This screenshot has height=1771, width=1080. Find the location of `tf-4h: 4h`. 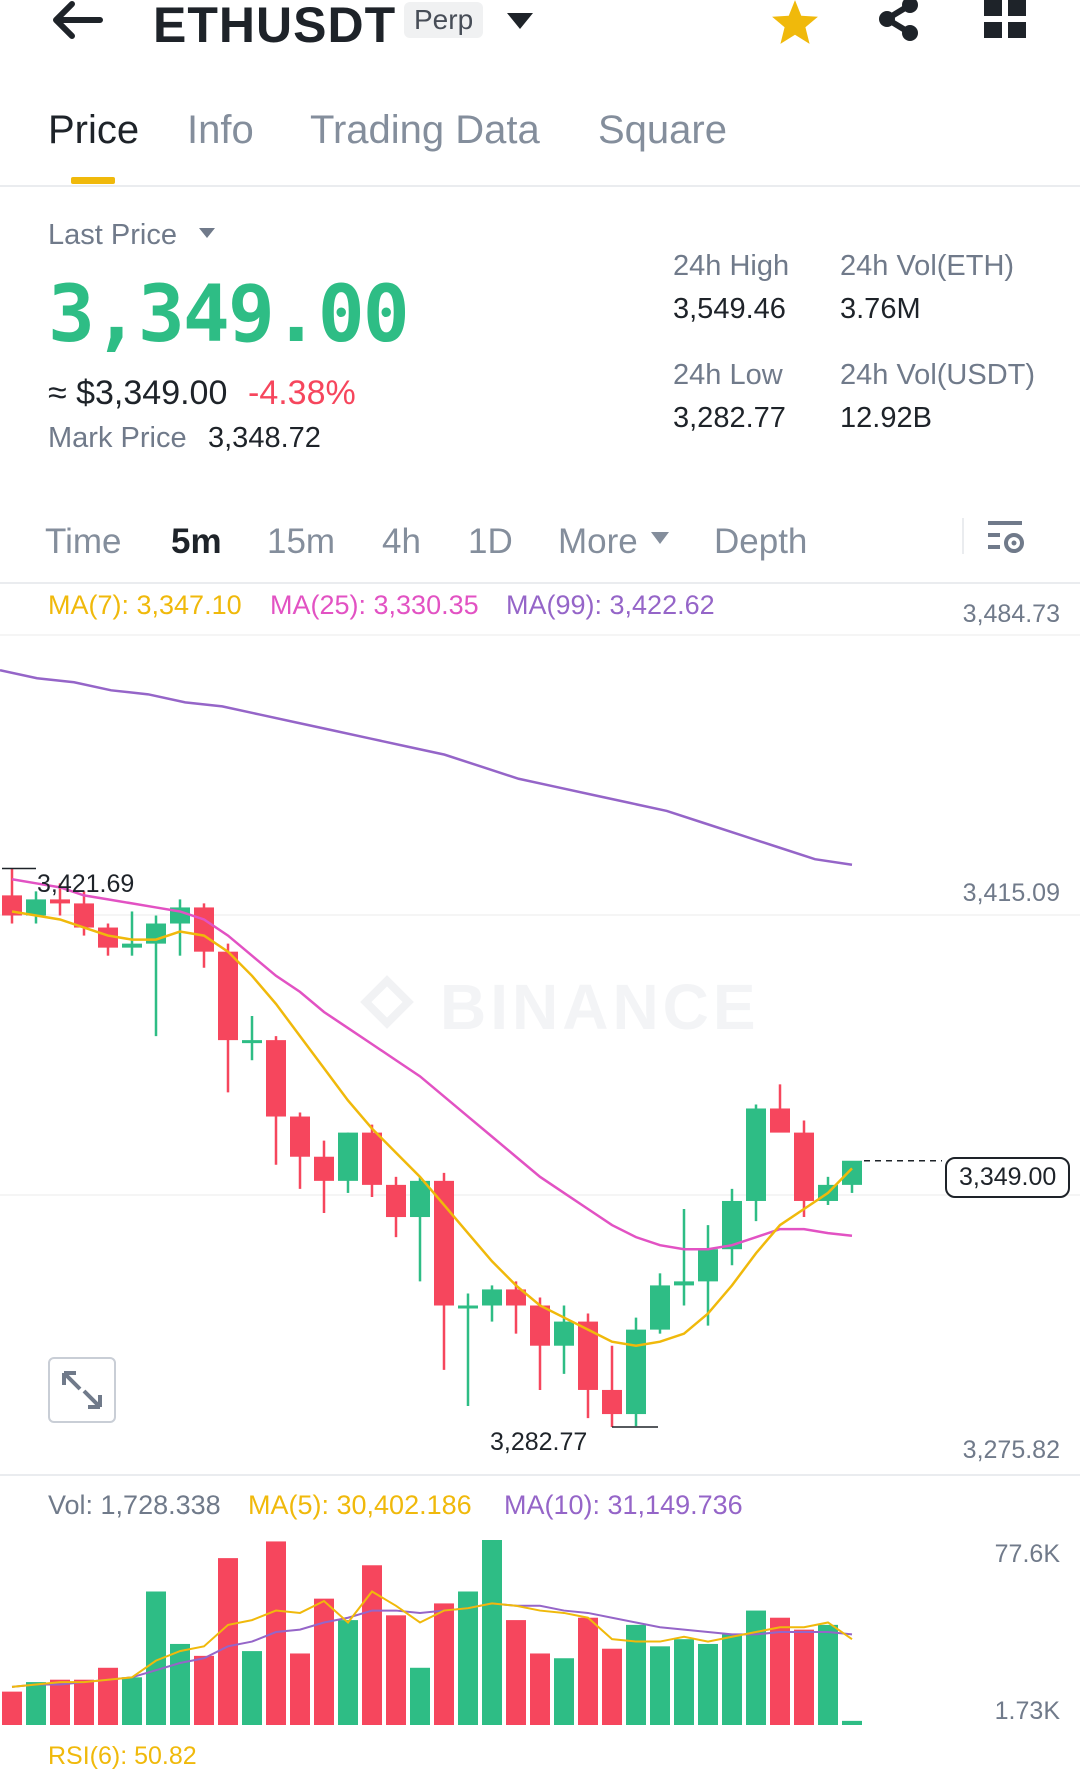

tf-4h: 4h is located at coordinates (401, 541).